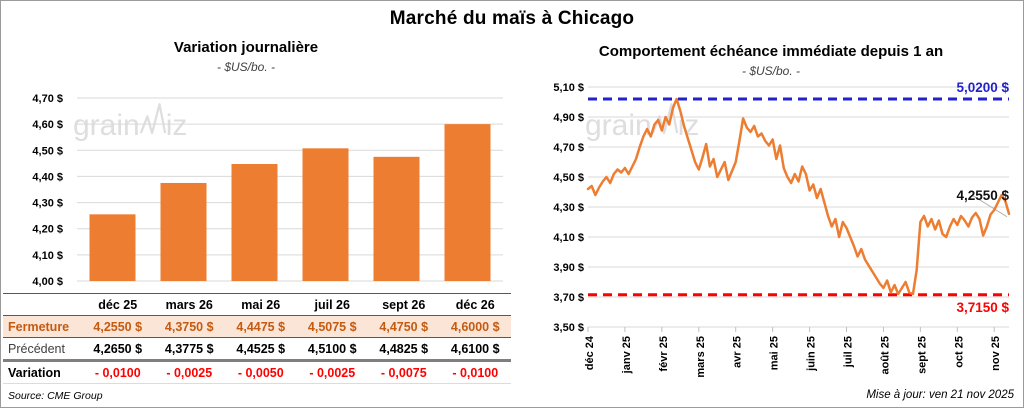 This screenshot has height=408, width=1024. I want to click on x-axis-label: juil 25, so click(849, 352).